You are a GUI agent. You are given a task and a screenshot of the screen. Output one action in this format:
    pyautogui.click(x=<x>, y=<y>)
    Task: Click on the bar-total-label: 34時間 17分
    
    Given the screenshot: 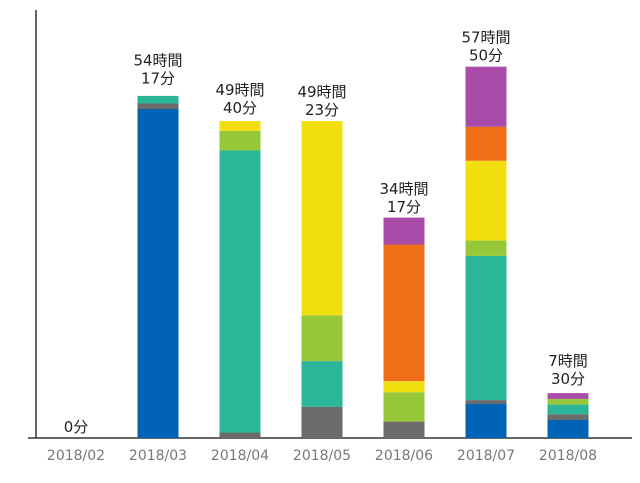 What is the action you would take?
    pyautogui.click(x=403, y=198)
    